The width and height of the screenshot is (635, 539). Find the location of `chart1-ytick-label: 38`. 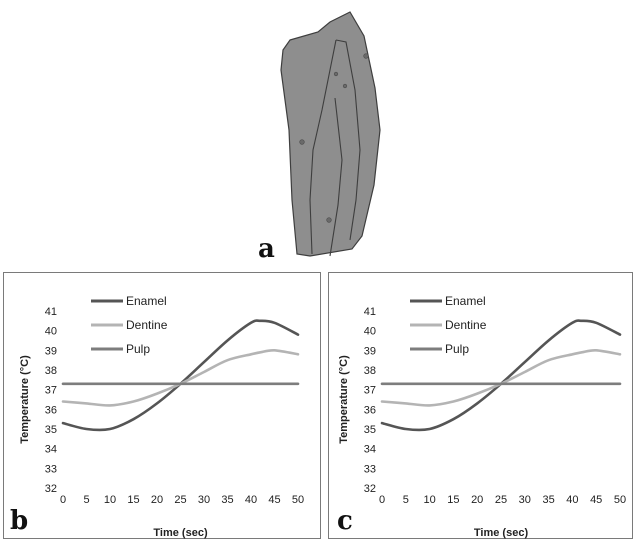

chart1-ytick-label: 38 is located at coordinates (51, 371).